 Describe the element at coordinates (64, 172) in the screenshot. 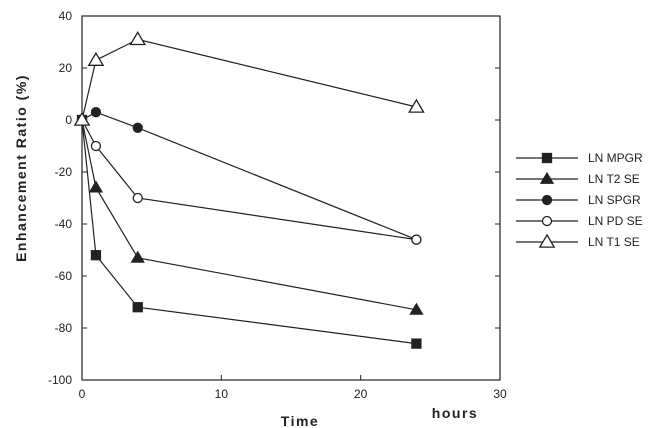

I see `y-tick-label: -20` at that location.